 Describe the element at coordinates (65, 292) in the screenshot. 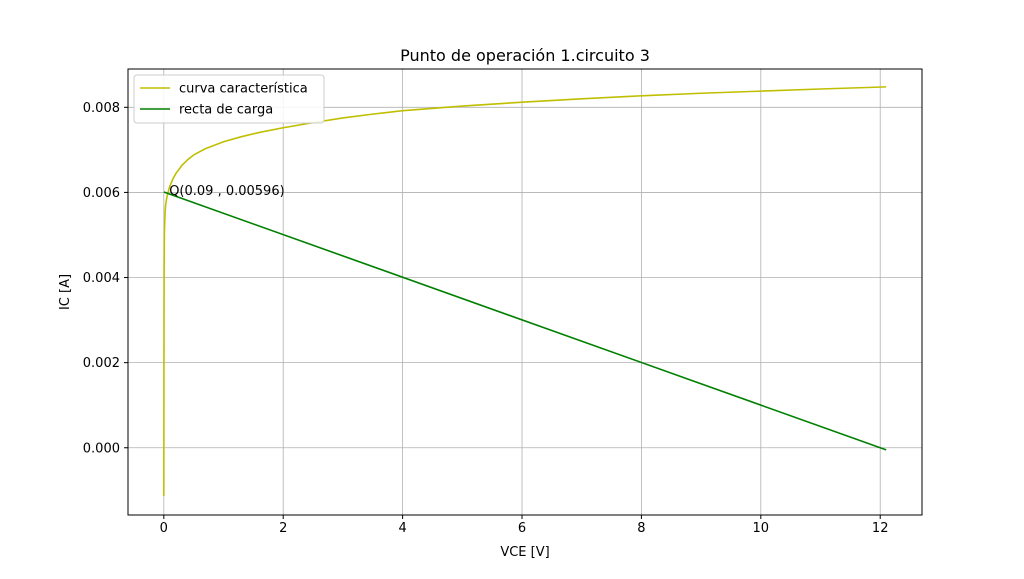

I see `y-axis-label: IC [A]` at that location.